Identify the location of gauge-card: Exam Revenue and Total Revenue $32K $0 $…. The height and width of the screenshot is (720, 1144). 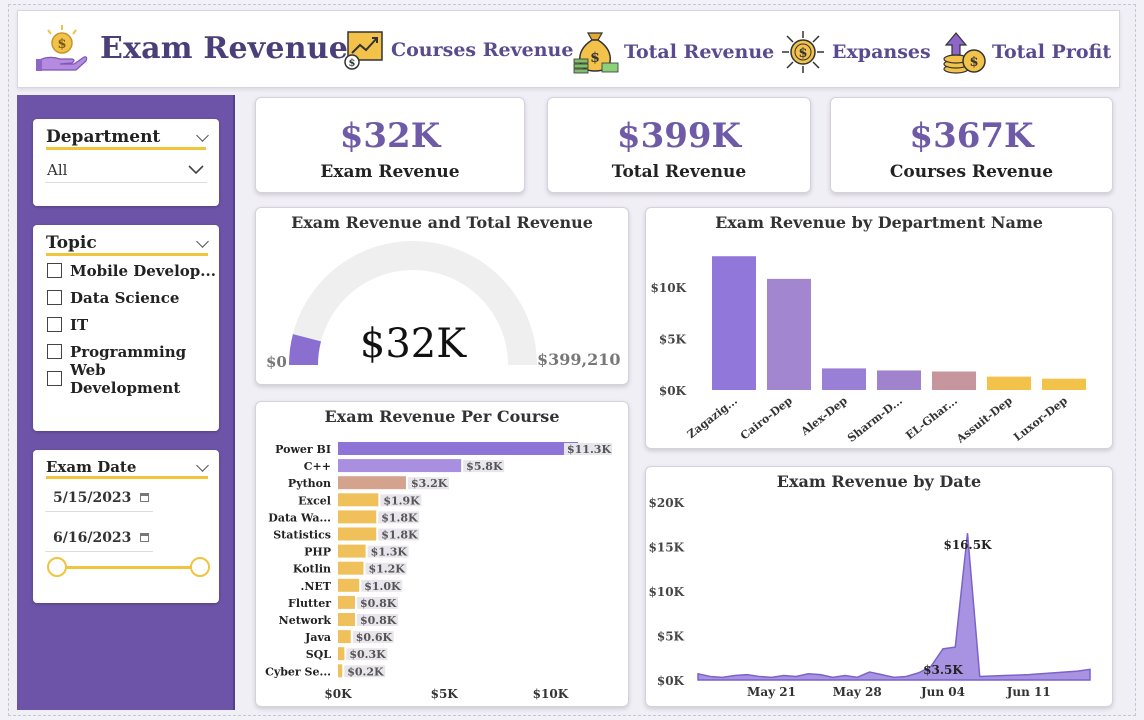
(442, 296).